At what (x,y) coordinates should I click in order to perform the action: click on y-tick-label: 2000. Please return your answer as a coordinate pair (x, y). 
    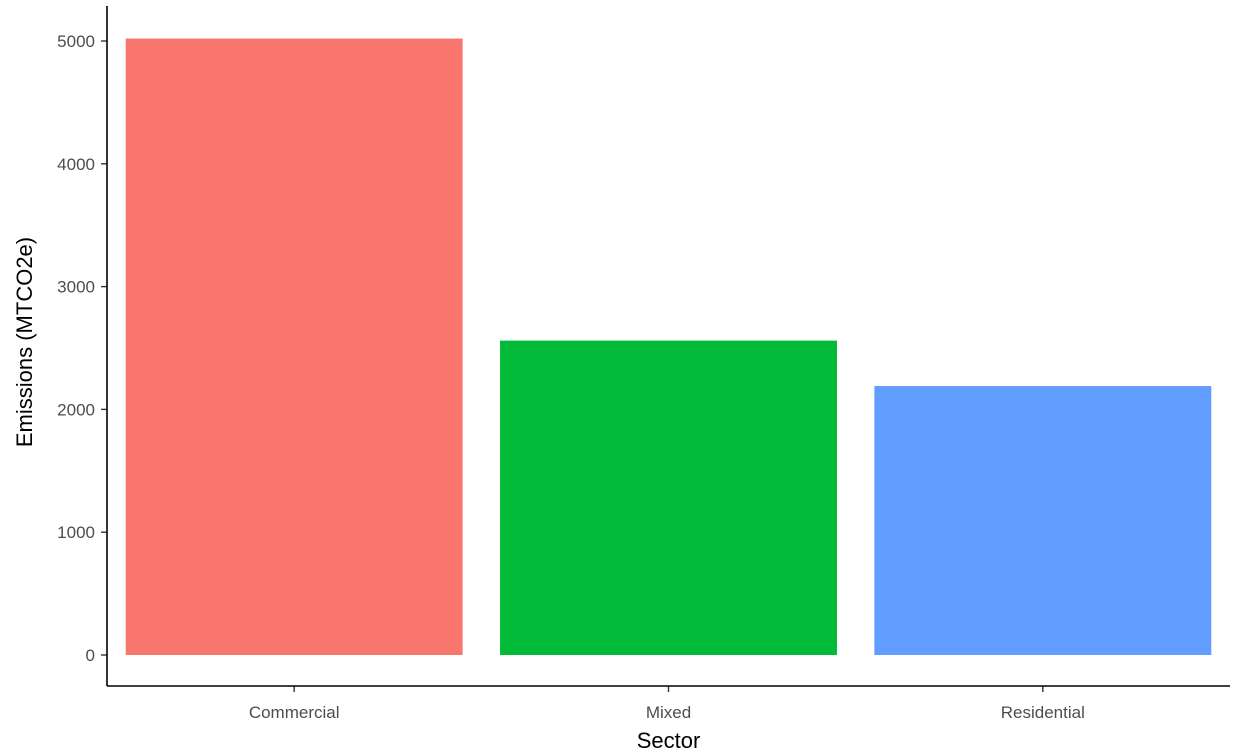
    Looking at the image, I should click on (76, 409).